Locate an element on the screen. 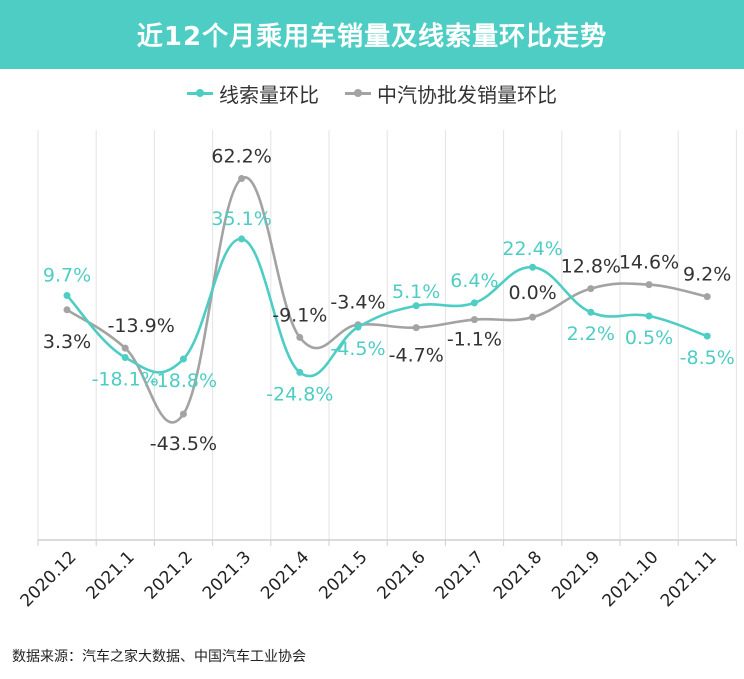 This screenshot has width=744, height=679. series-1-data-label: -18.1% is located at coordinates (125, 379).